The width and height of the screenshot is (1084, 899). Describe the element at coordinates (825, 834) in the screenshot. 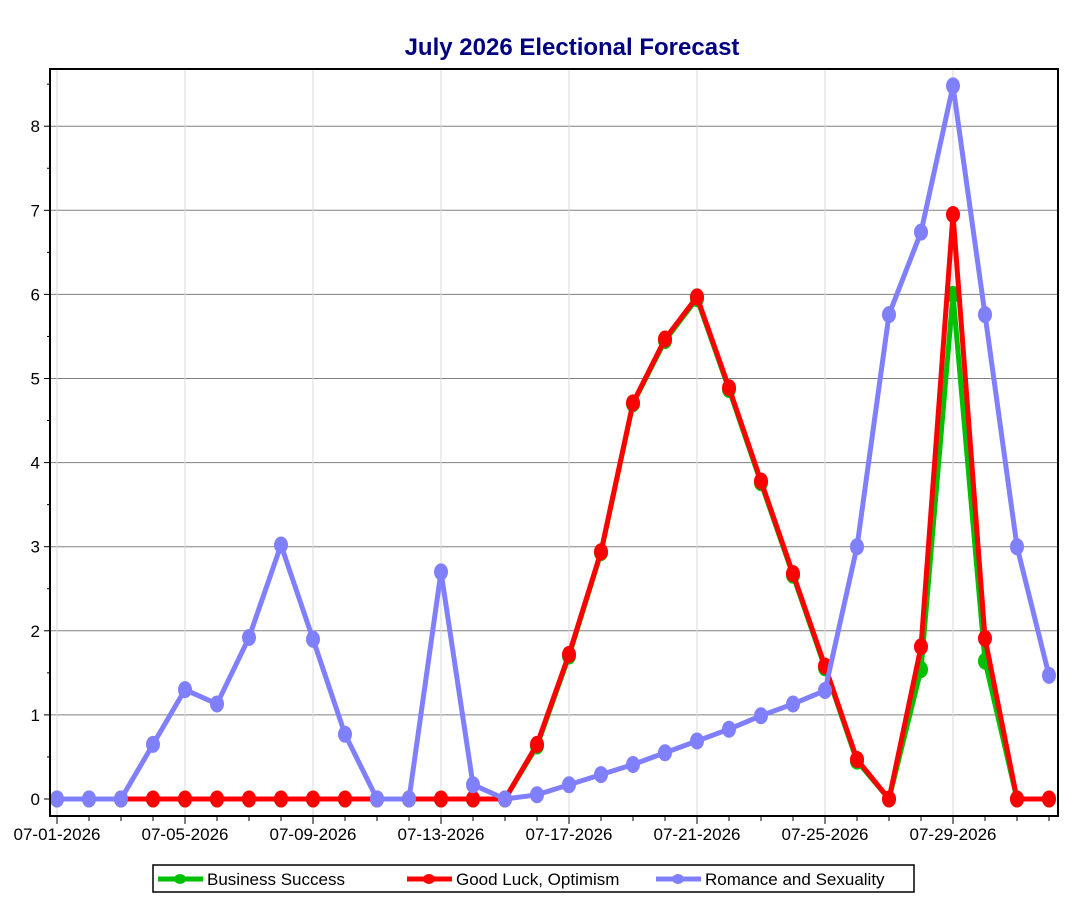

I see `x-tick-label: 07-25-2026` at that location.